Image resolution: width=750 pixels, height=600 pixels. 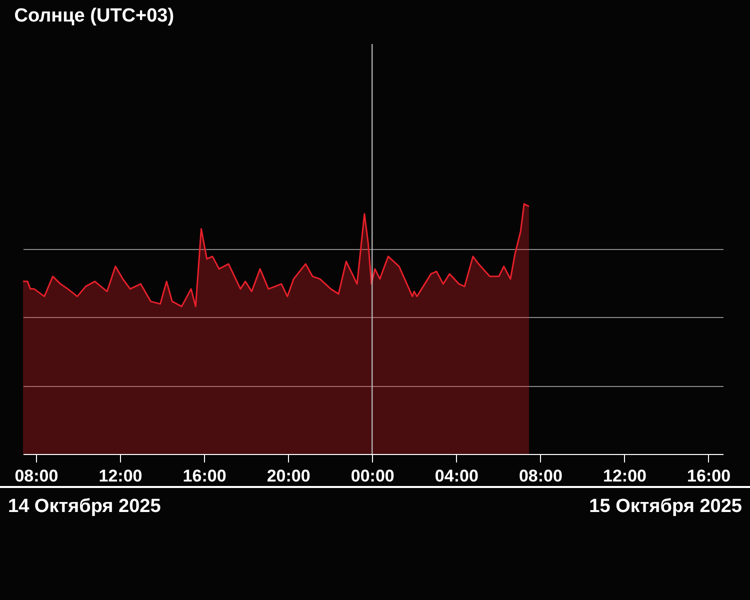 What do you see at coordinates (372, 476) in the screenshot?
I see `x-tick-label: 00:00` at bounding box center [372, 476].